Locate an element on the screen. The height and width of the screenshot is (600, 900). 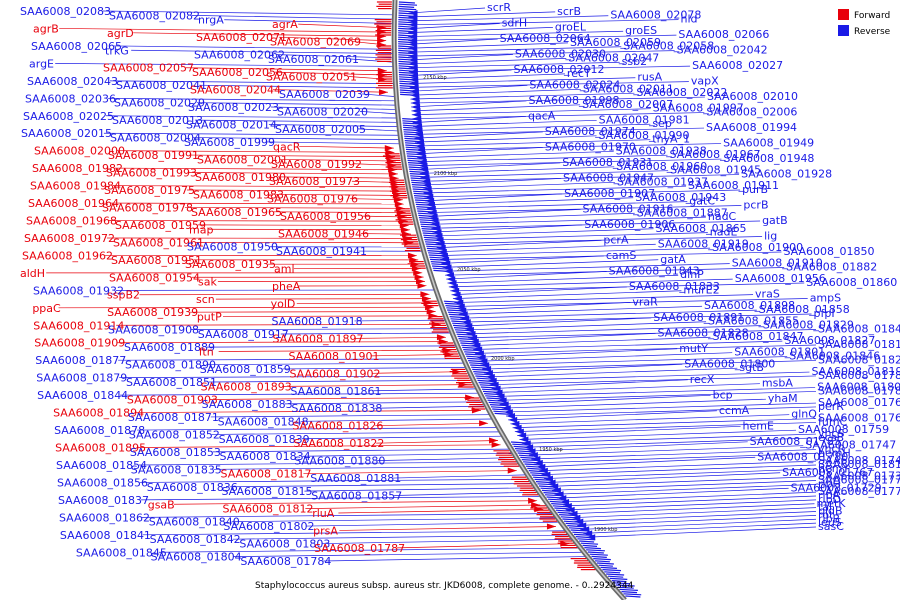
gene-label-right: SAA6008_01900 is located at coordinates (757, 247).